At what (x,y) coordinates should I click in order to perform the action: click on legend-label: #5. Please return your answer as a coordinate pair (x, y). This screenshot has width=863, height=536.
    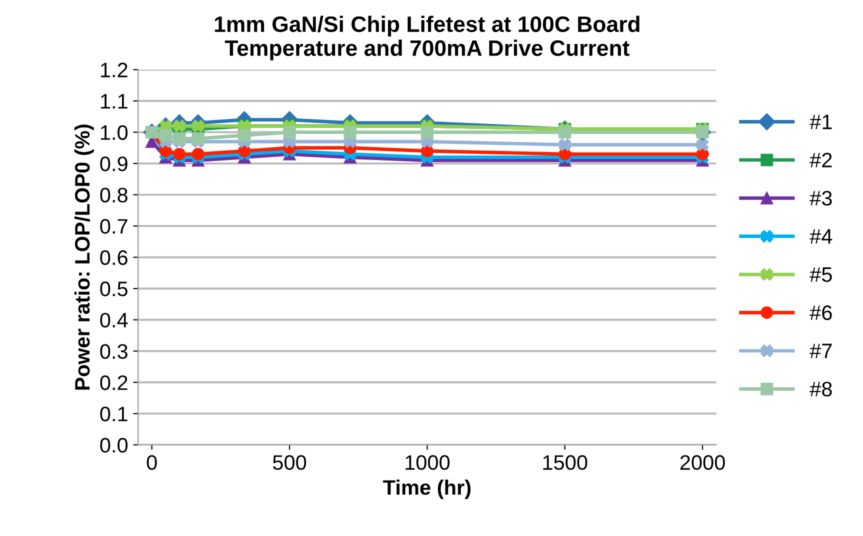
    Looking at the image, I should click on (821, 274).